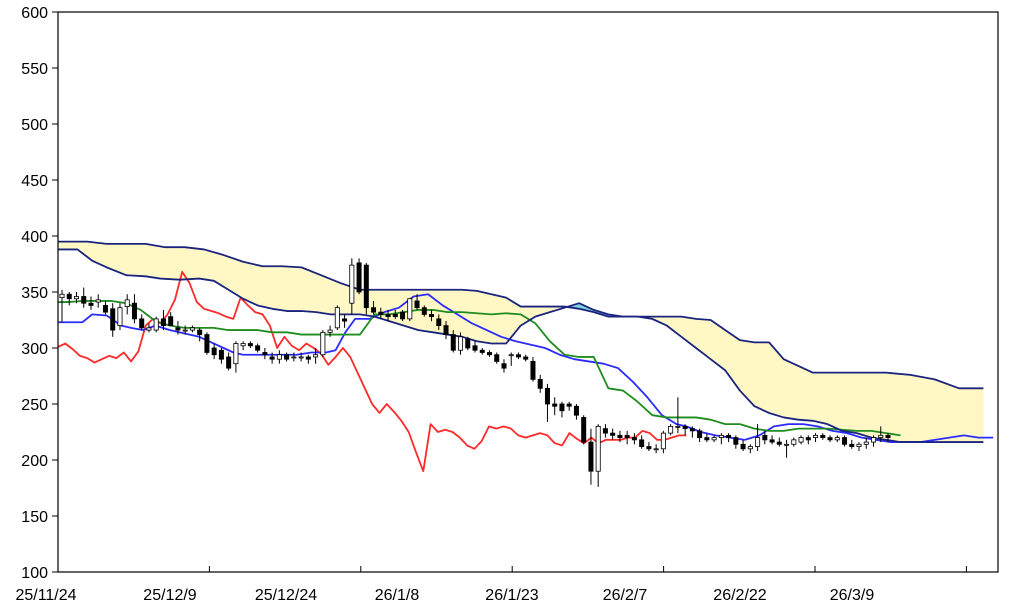 This screenshot has height=604, width=1024. I want to click on y-tick-label: 500, so click(34, 125).